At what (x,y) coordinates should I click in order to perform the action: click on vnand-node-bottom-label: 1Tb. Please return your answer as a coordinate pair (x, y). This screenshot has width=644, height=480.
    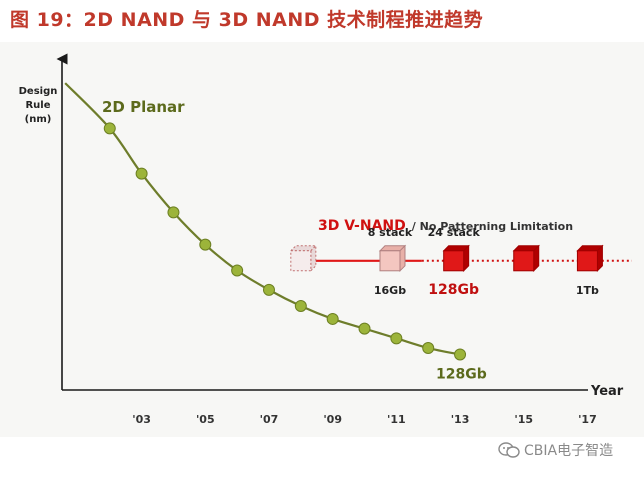
    Looking at the image, I should click on (587, 290).